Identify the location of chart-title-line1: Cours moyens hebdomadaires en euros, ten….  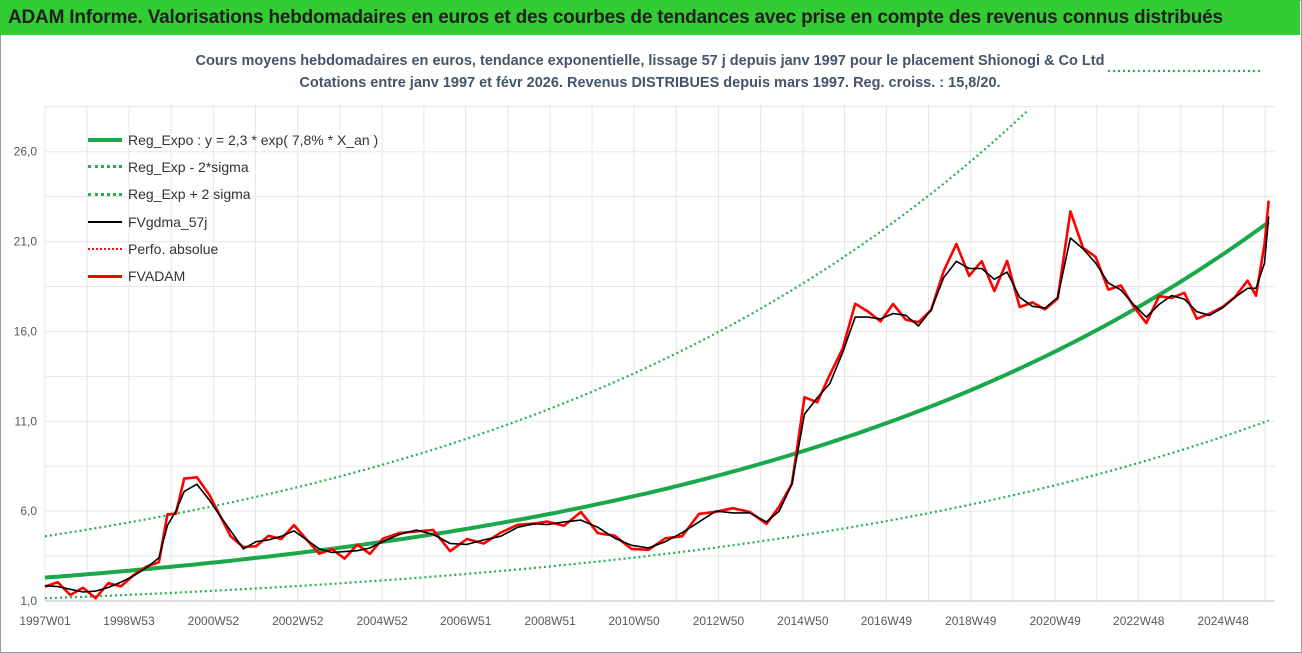
(650, 61).